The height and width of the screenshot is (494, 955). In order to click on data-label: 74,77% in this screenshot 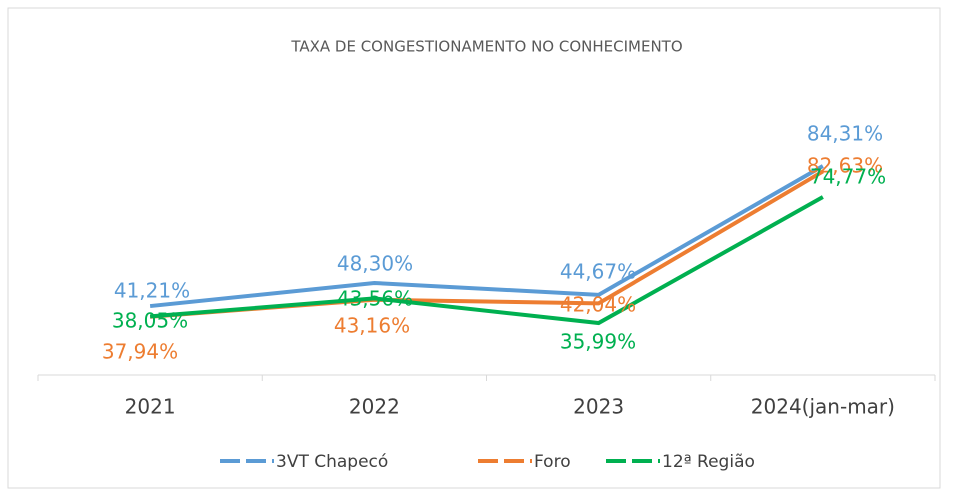, I will do `click(848, 177)`.